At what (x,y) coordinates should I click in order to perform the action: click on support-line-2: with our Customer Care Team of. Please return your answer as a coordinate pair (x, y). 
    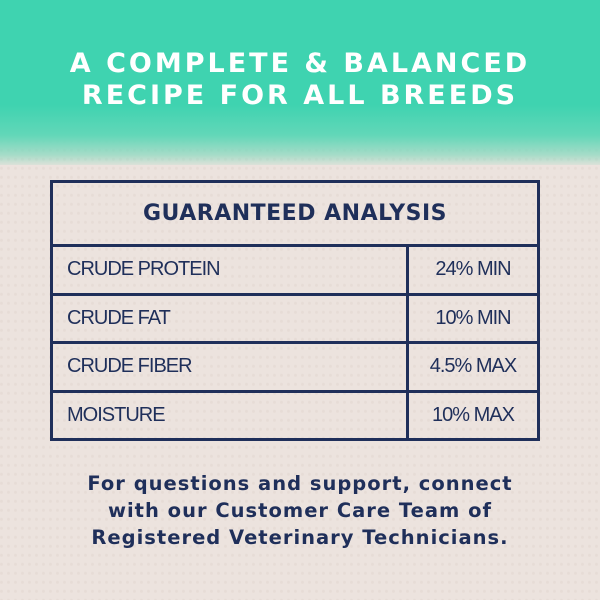
    Looking at the image, I should click on (300, 510).